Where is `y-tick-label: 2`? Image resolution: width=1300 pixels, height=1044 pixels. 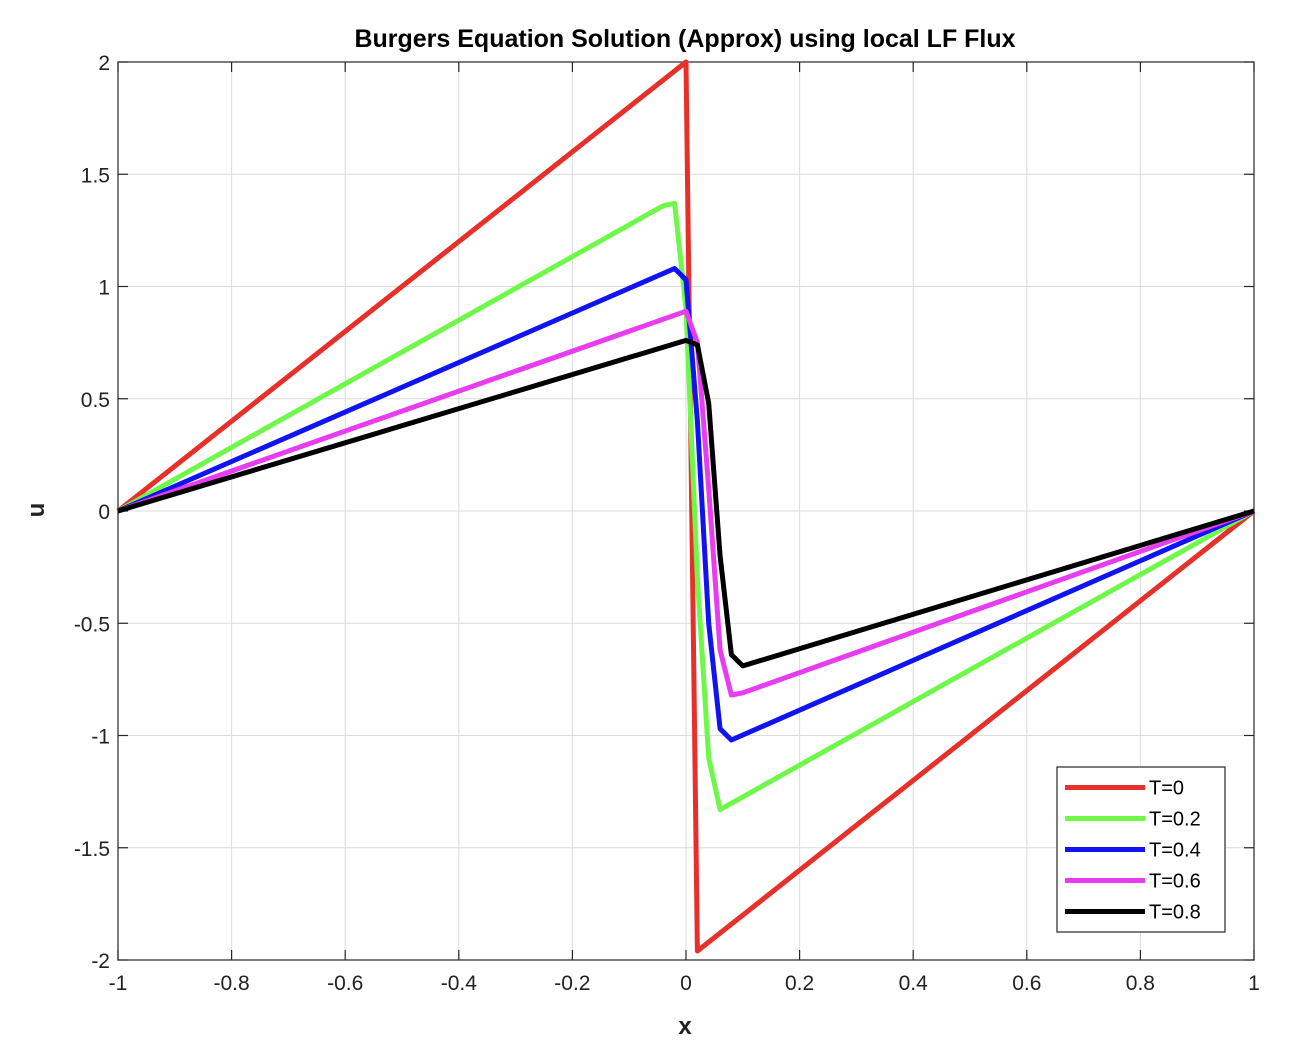
y-tick-label: 2 is located at coordinates (104, 63).